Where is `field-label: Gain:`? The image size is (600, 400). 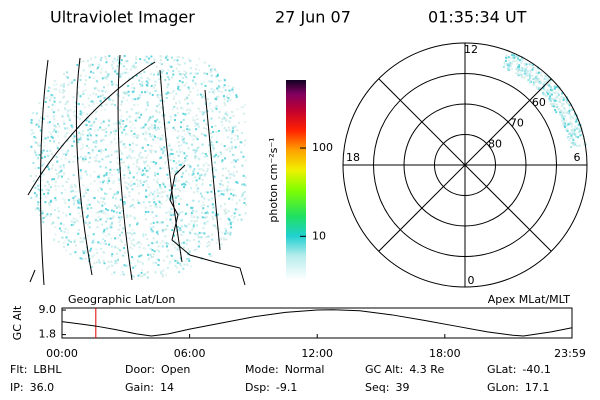 field-label: Gain: is located at coordinates (139, 387).